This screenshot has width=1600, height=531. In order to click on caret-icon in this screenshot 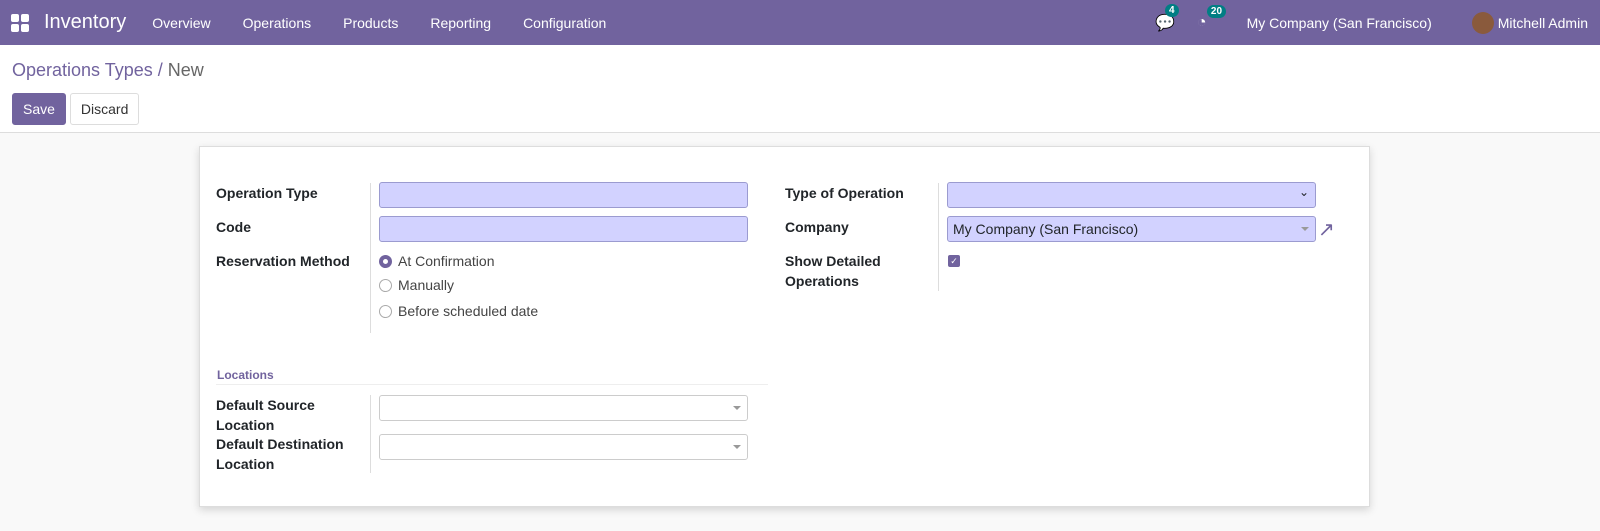, I will do `click(1305, 231)`.